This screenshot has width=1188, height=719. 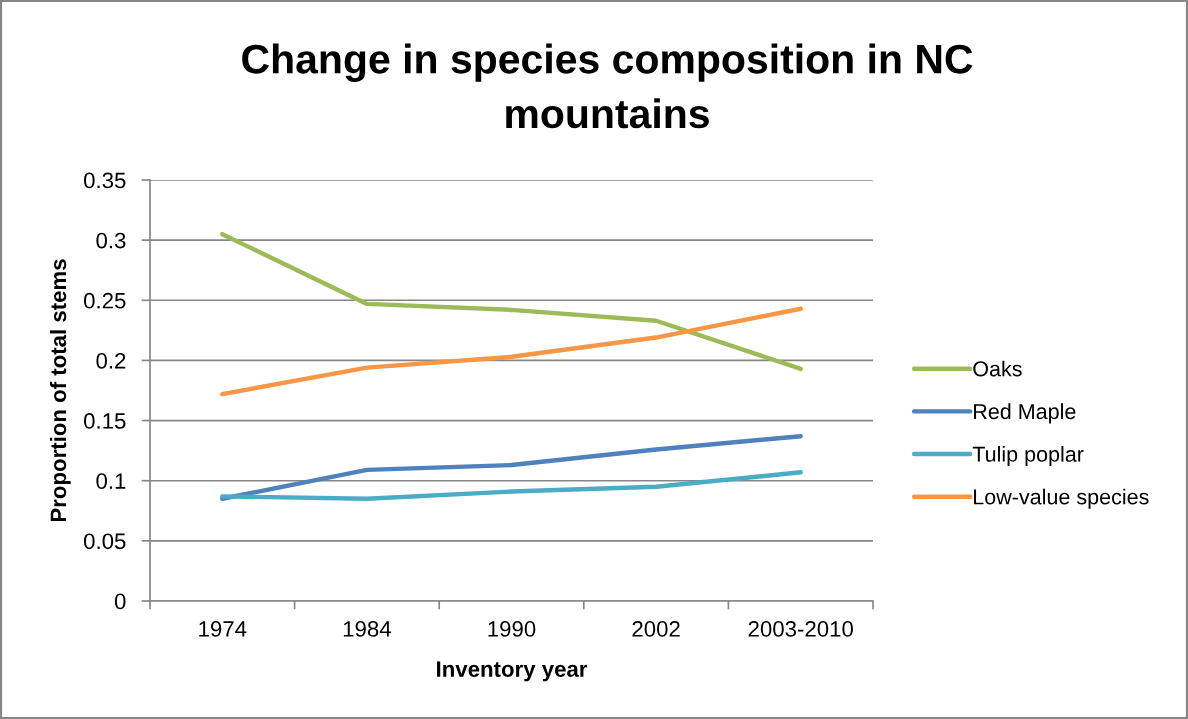 I want to click on y-tick-label: 0, so click(x=120, y=601).